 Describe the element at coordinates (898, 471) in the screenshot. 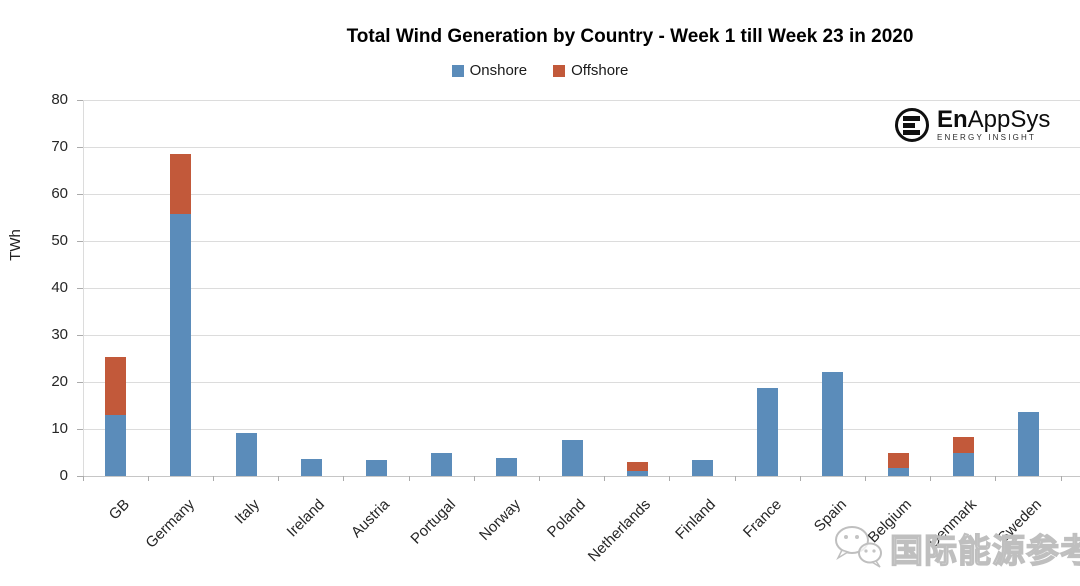

I see `bar-belgium-onshore` at that location.